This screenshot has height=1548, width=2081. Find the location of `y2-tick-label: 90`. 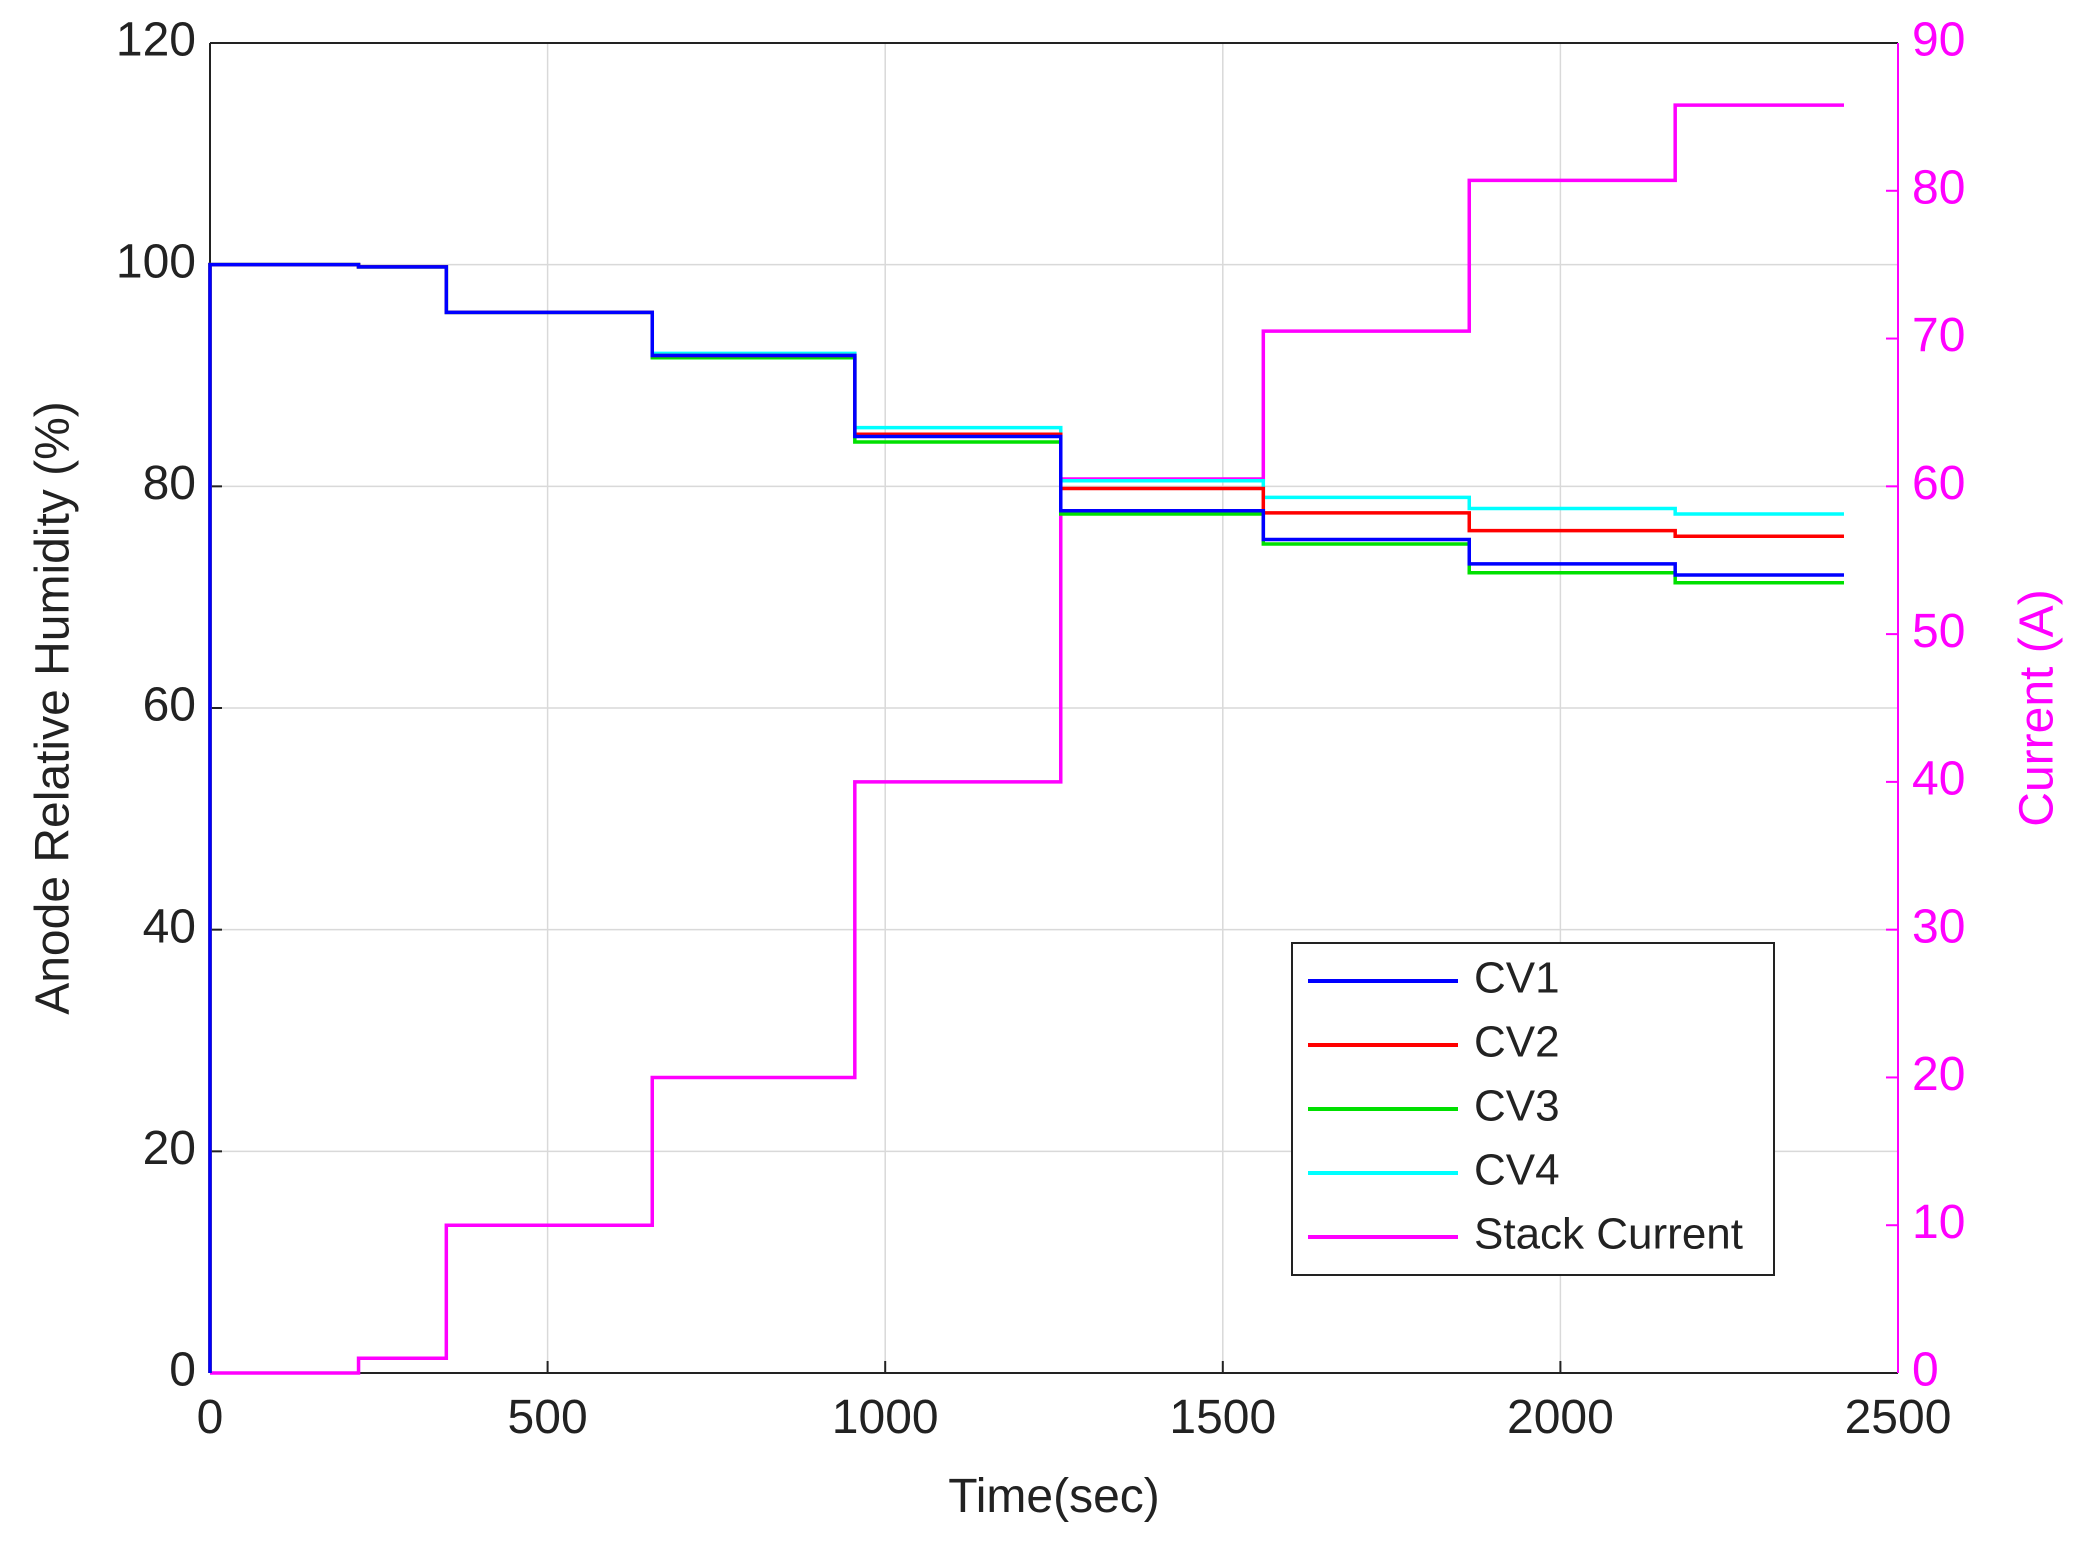

y2-tick-label: 90 is located at coordinates (1938, 40).